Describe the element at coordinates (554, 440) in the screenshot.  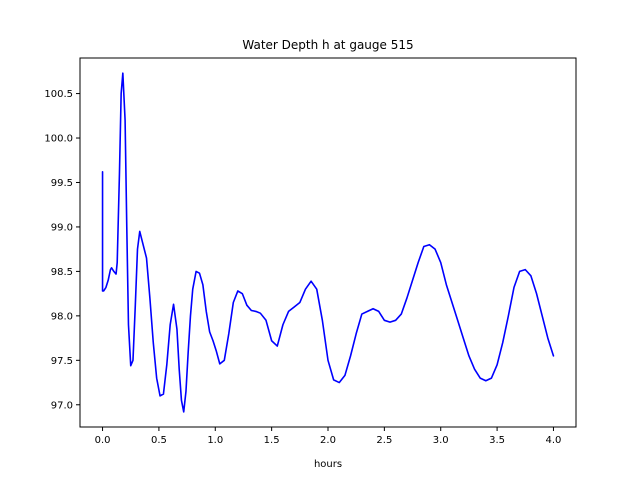
I see `x-tick-label: 4.0` at that location.